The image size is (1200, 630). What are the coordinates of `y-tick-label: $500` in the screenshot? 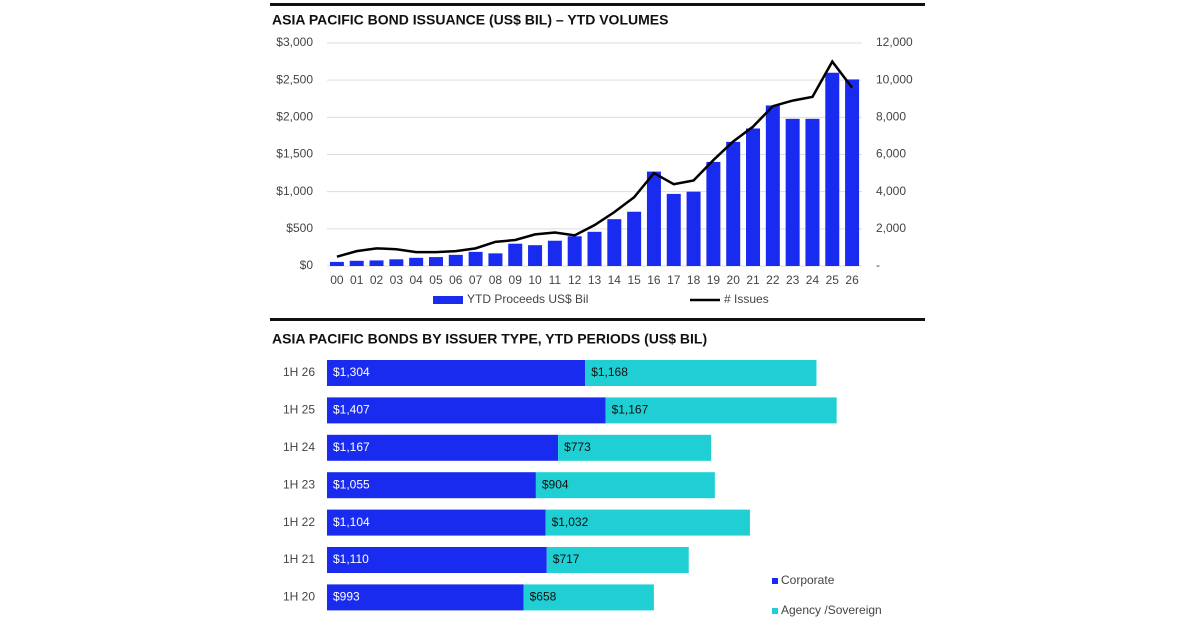 It's located at (299, 228).